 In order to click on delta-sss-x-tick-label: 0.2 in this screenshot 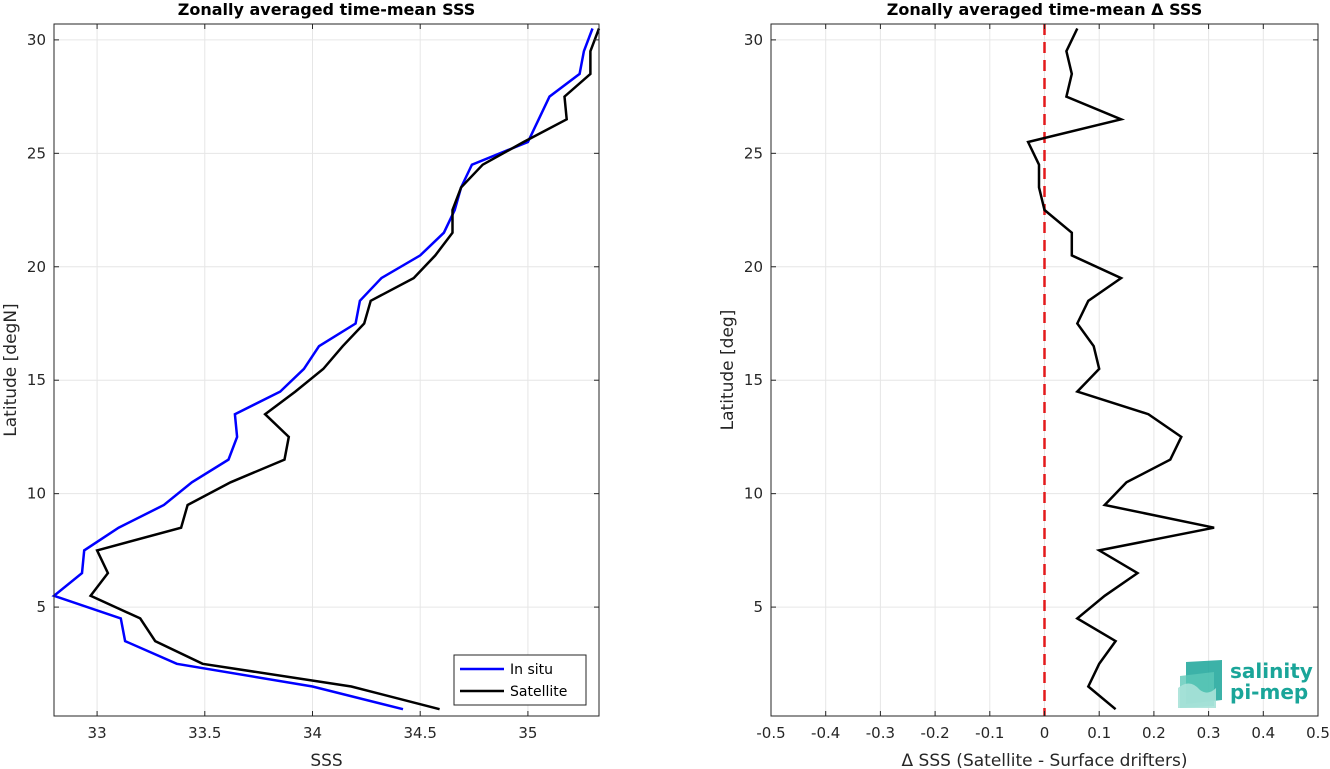, I will do `click(1154, 733)`.